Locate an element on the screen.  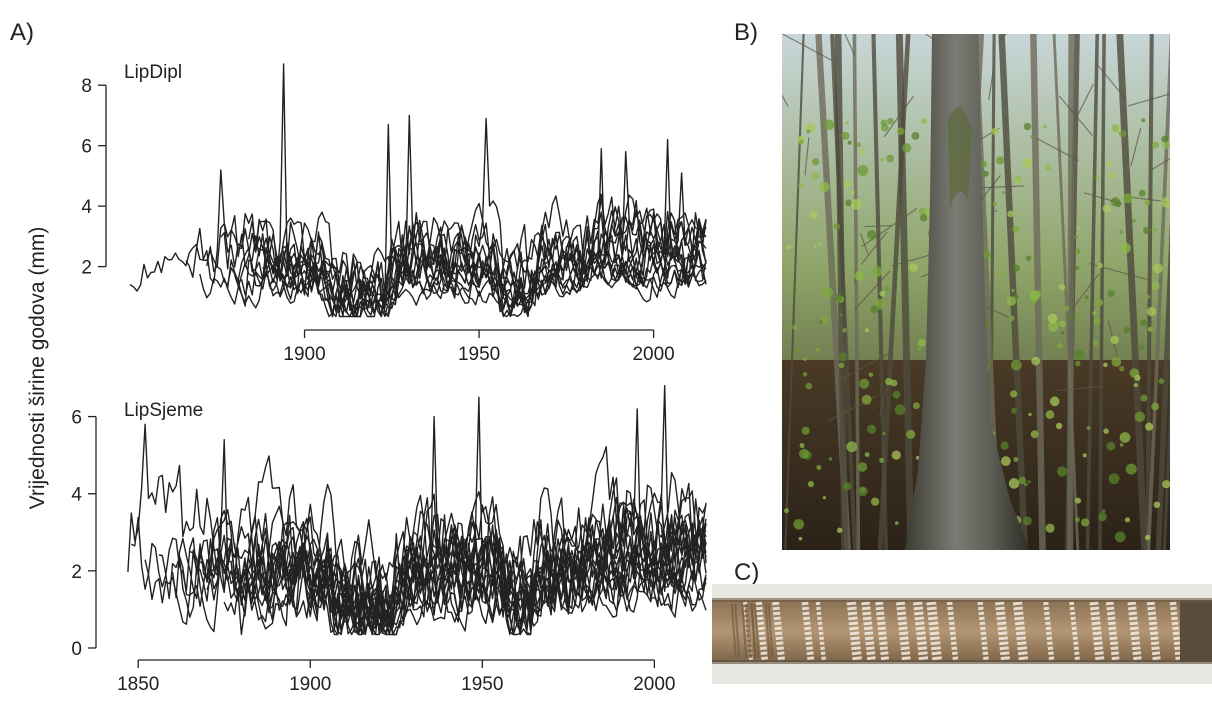
tree-core-photo is located at coordinates (962, 634).